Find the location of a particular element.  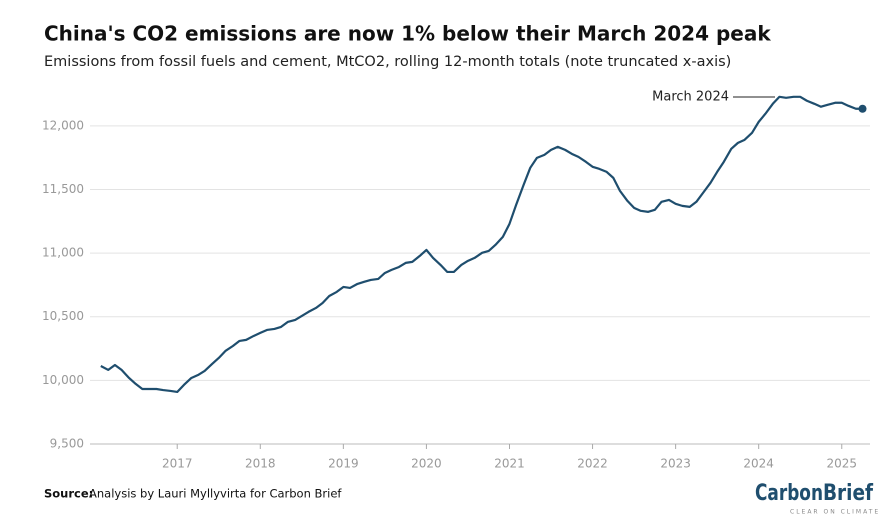

x-tick-label: 2021 is located at coordinates (509, 464).